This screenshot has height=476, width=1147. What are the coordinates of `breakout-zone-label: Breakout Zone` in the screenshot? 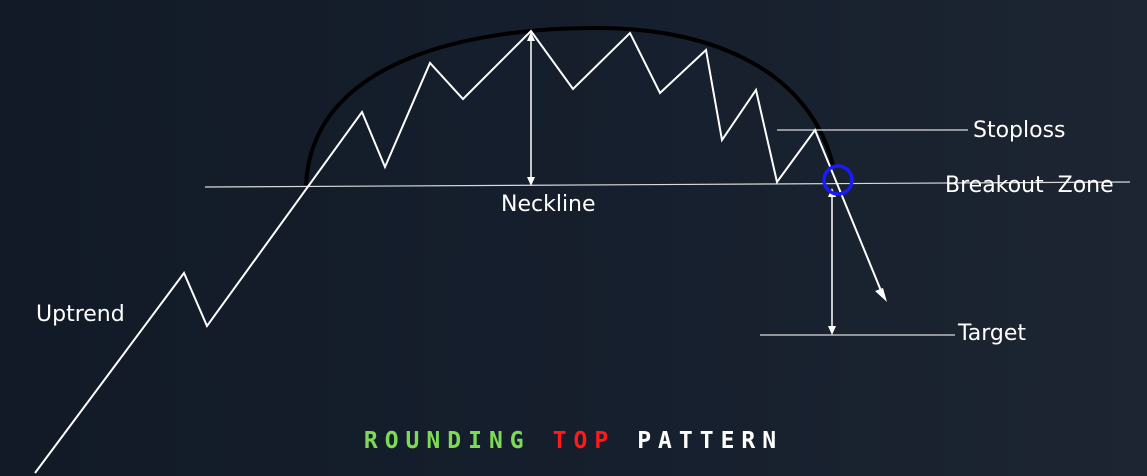 It's located at (1029, 185).